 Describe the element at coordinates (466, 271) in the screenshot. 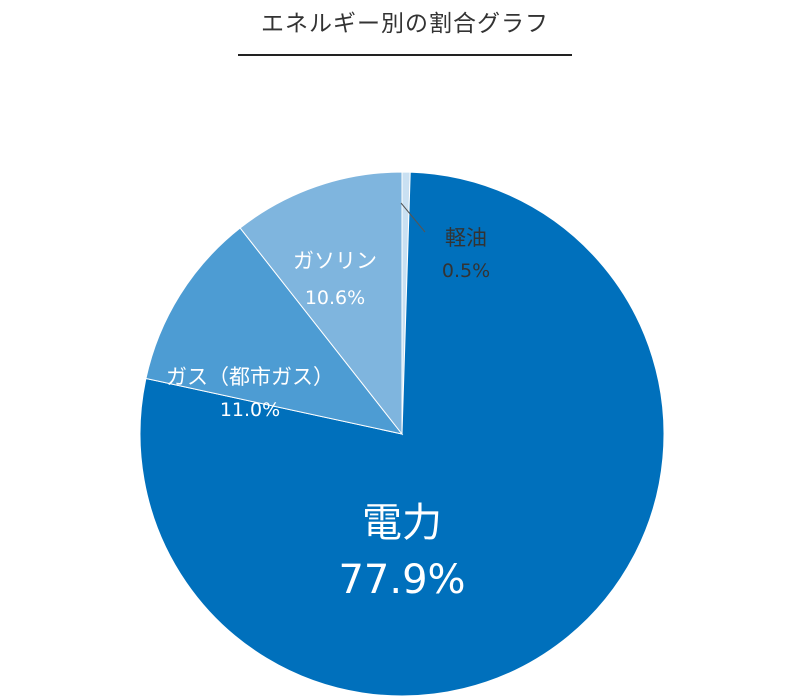

I see `slice-value-light-oil: 0.5%` at that location.